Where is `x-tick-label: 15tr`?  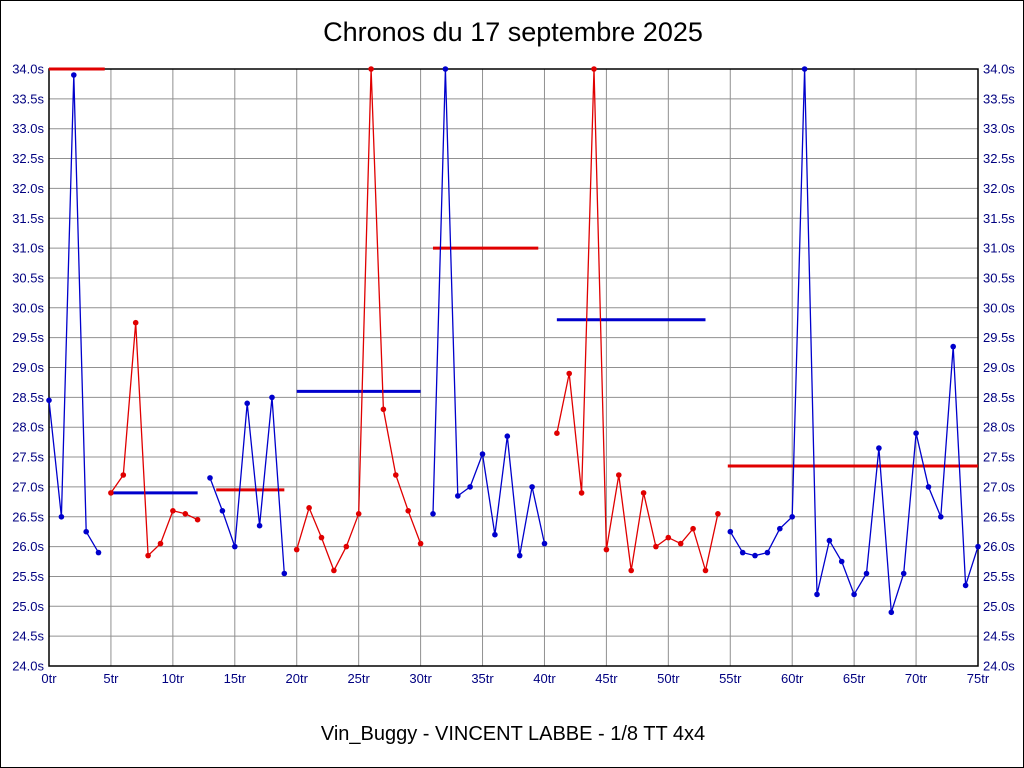 x-tick-label: 15tr is located at coordinates (235, 678).